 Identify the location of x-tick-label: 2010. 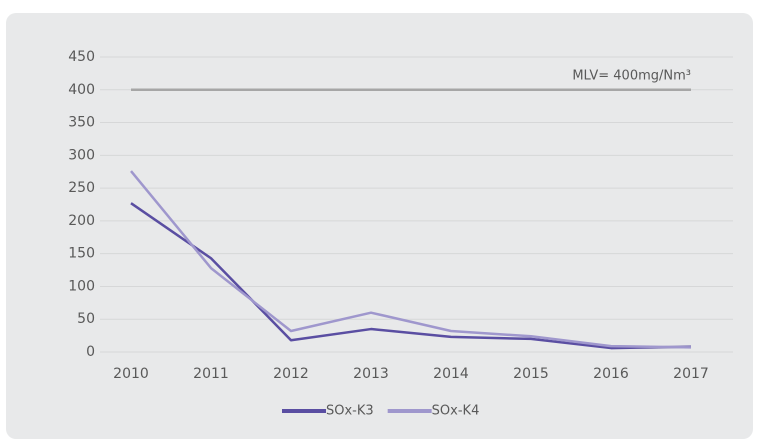
(131, 374).